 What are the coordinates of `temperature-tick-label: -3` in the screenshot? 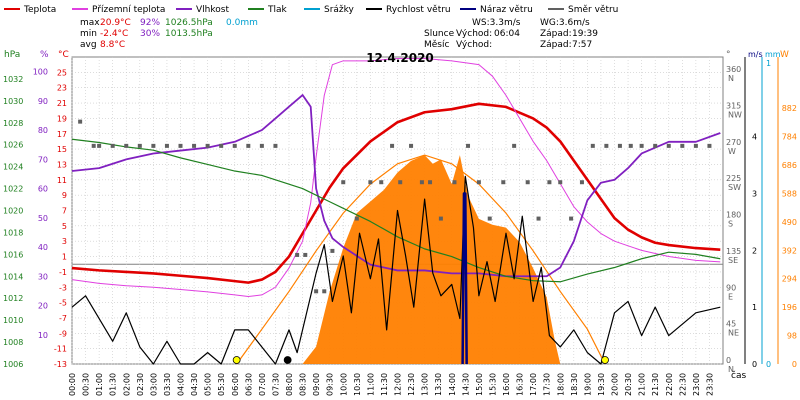 It's located at (63, 287).